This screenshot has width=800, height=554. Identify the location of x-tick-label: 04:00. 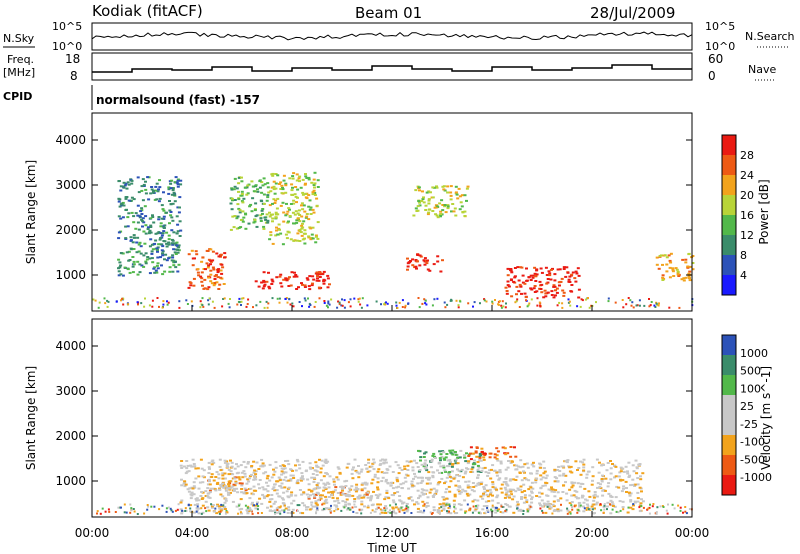
(192, 533).